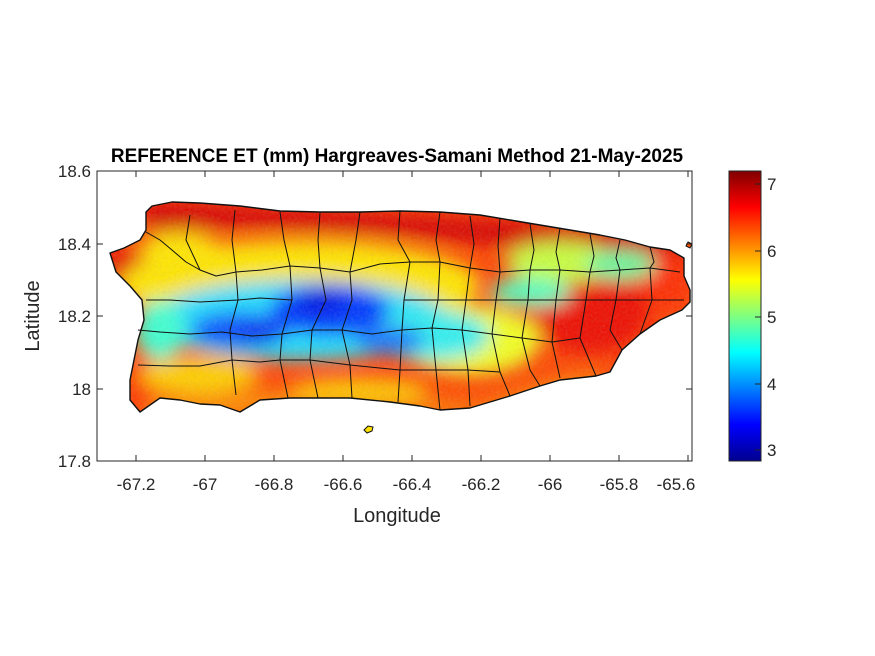  Describe the element at coordinates (550, 484) in the screenshot. I see `x-tick-label: -66` at that location.